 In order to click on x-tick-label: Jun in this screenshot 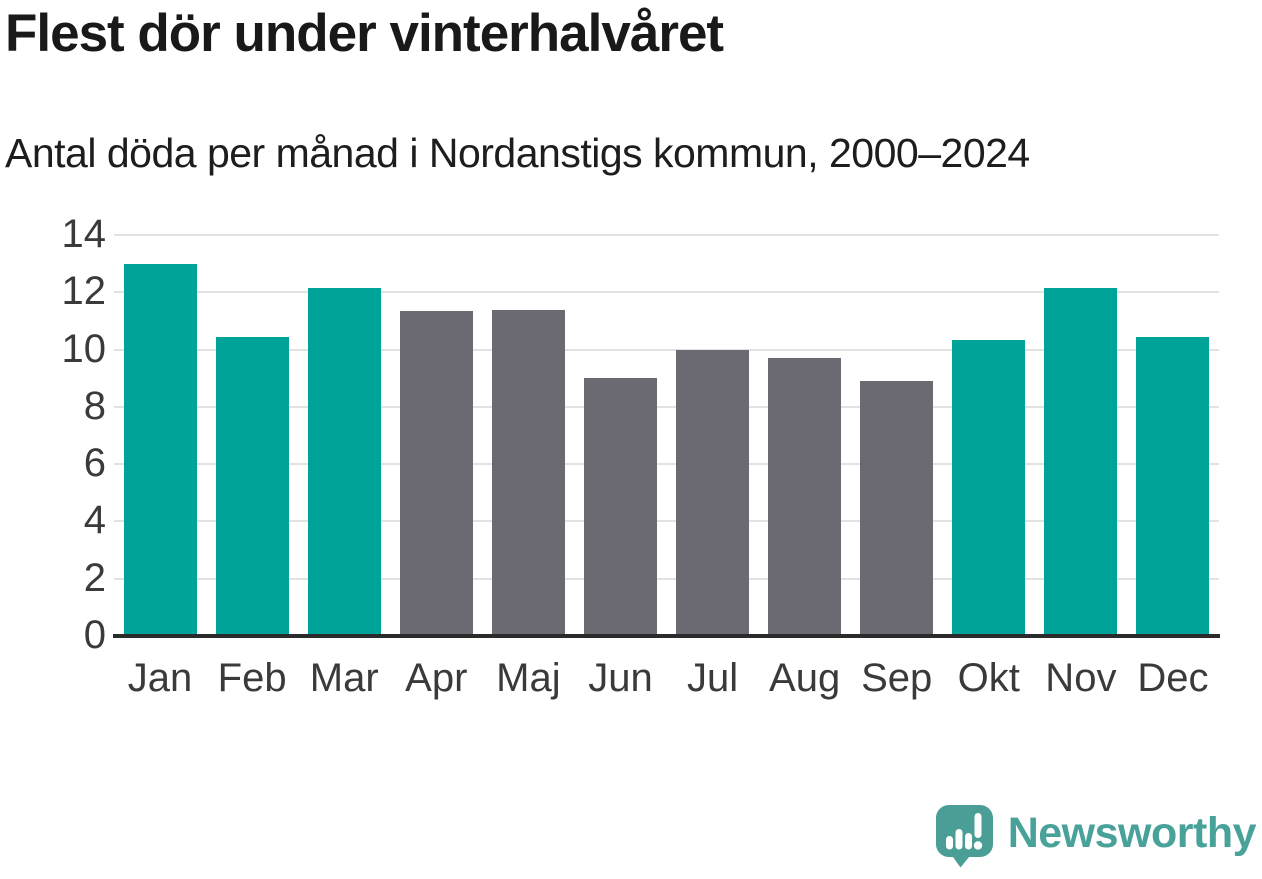, I will do `click(620, 678)`.